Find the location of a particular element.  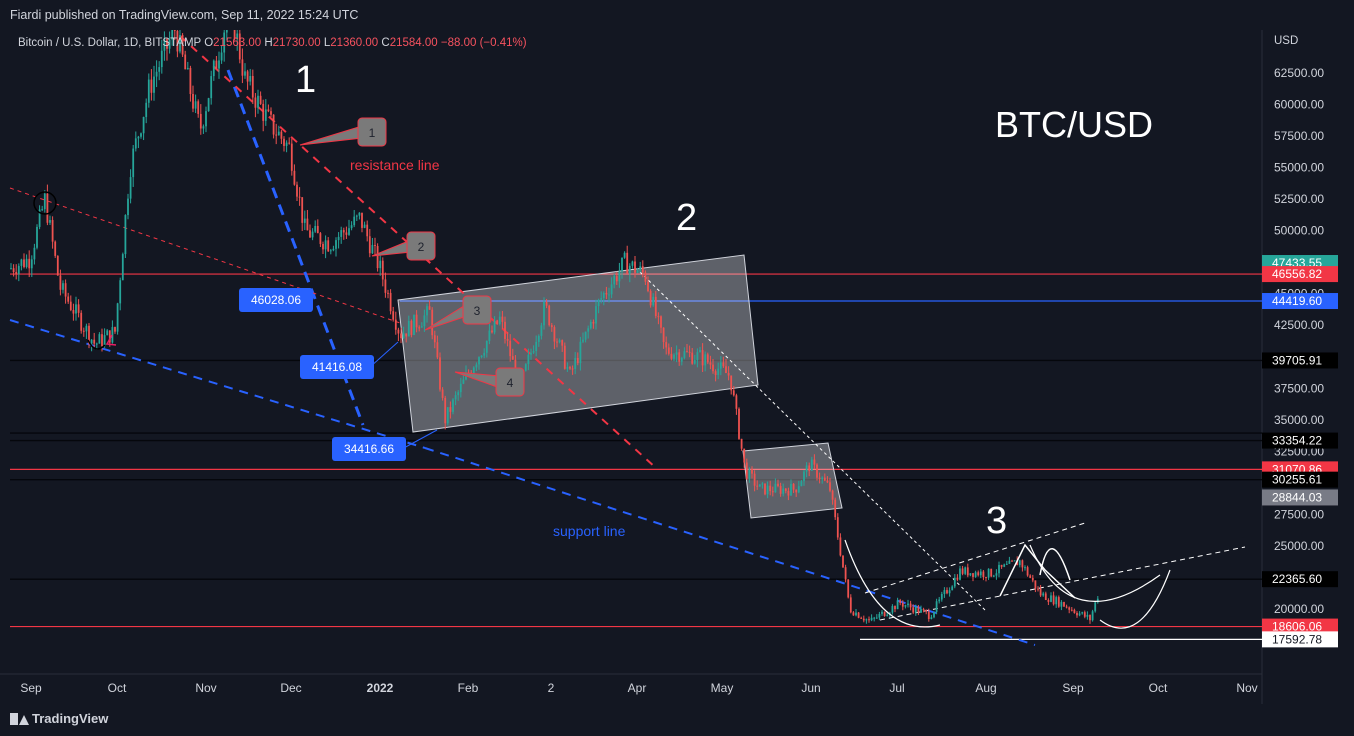

symbol-label: Bitcoin / U.S. Dollar, 1D, BITSTAMP is located at coordinates (109, 43).